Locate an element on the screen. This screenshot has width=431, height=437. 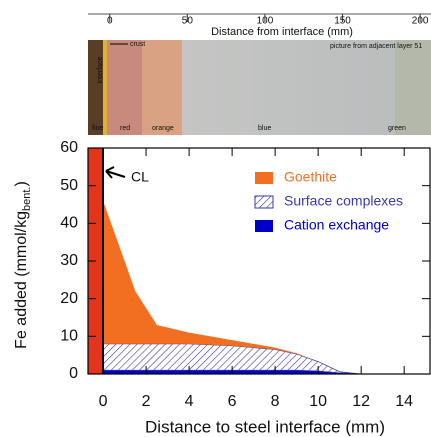
photo-tick-label: 100 is located at coordinates (265, 21).